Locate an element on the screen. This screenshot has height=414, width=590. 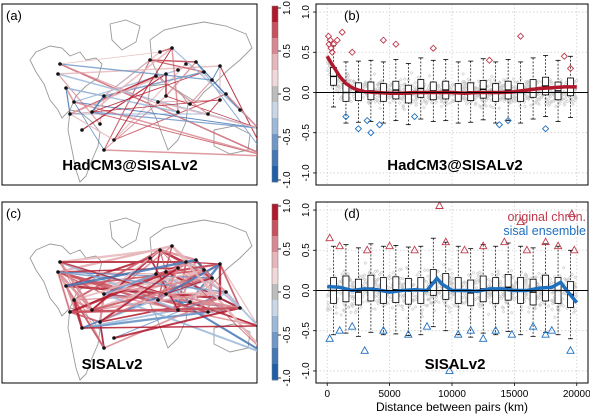
y-tick-label: 0.0 is located at coordinates (306, 290).